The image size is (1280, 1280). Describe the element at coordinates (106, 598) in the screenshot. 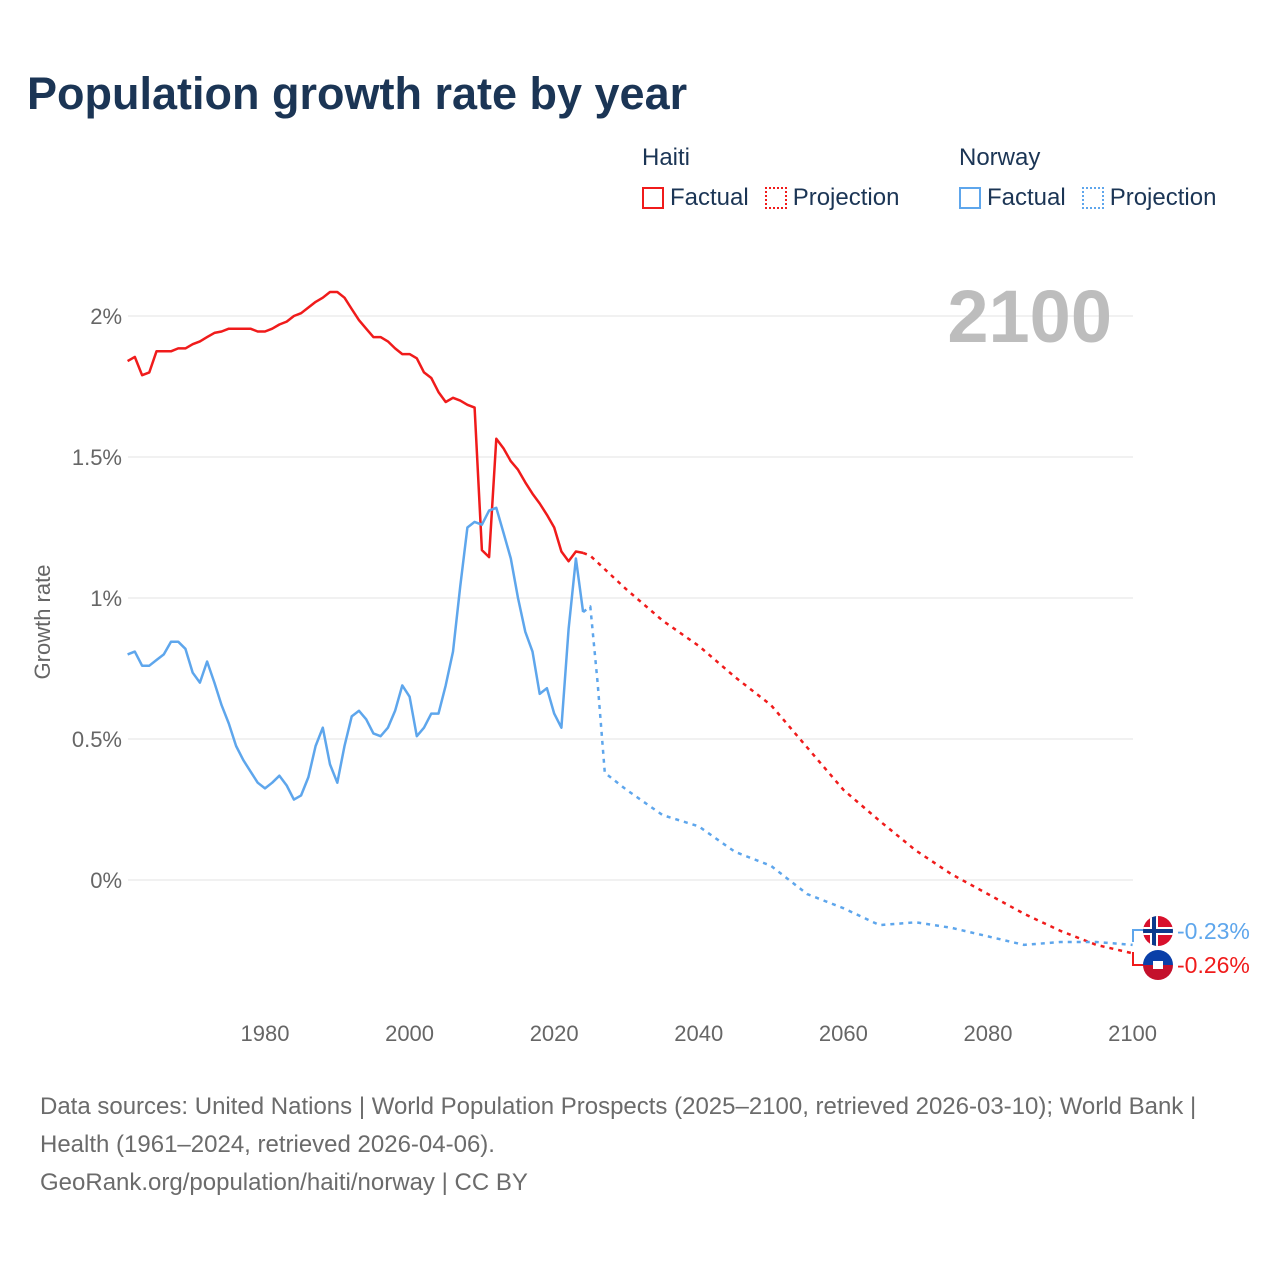

I see `y-tick-label: 1%` at that location.